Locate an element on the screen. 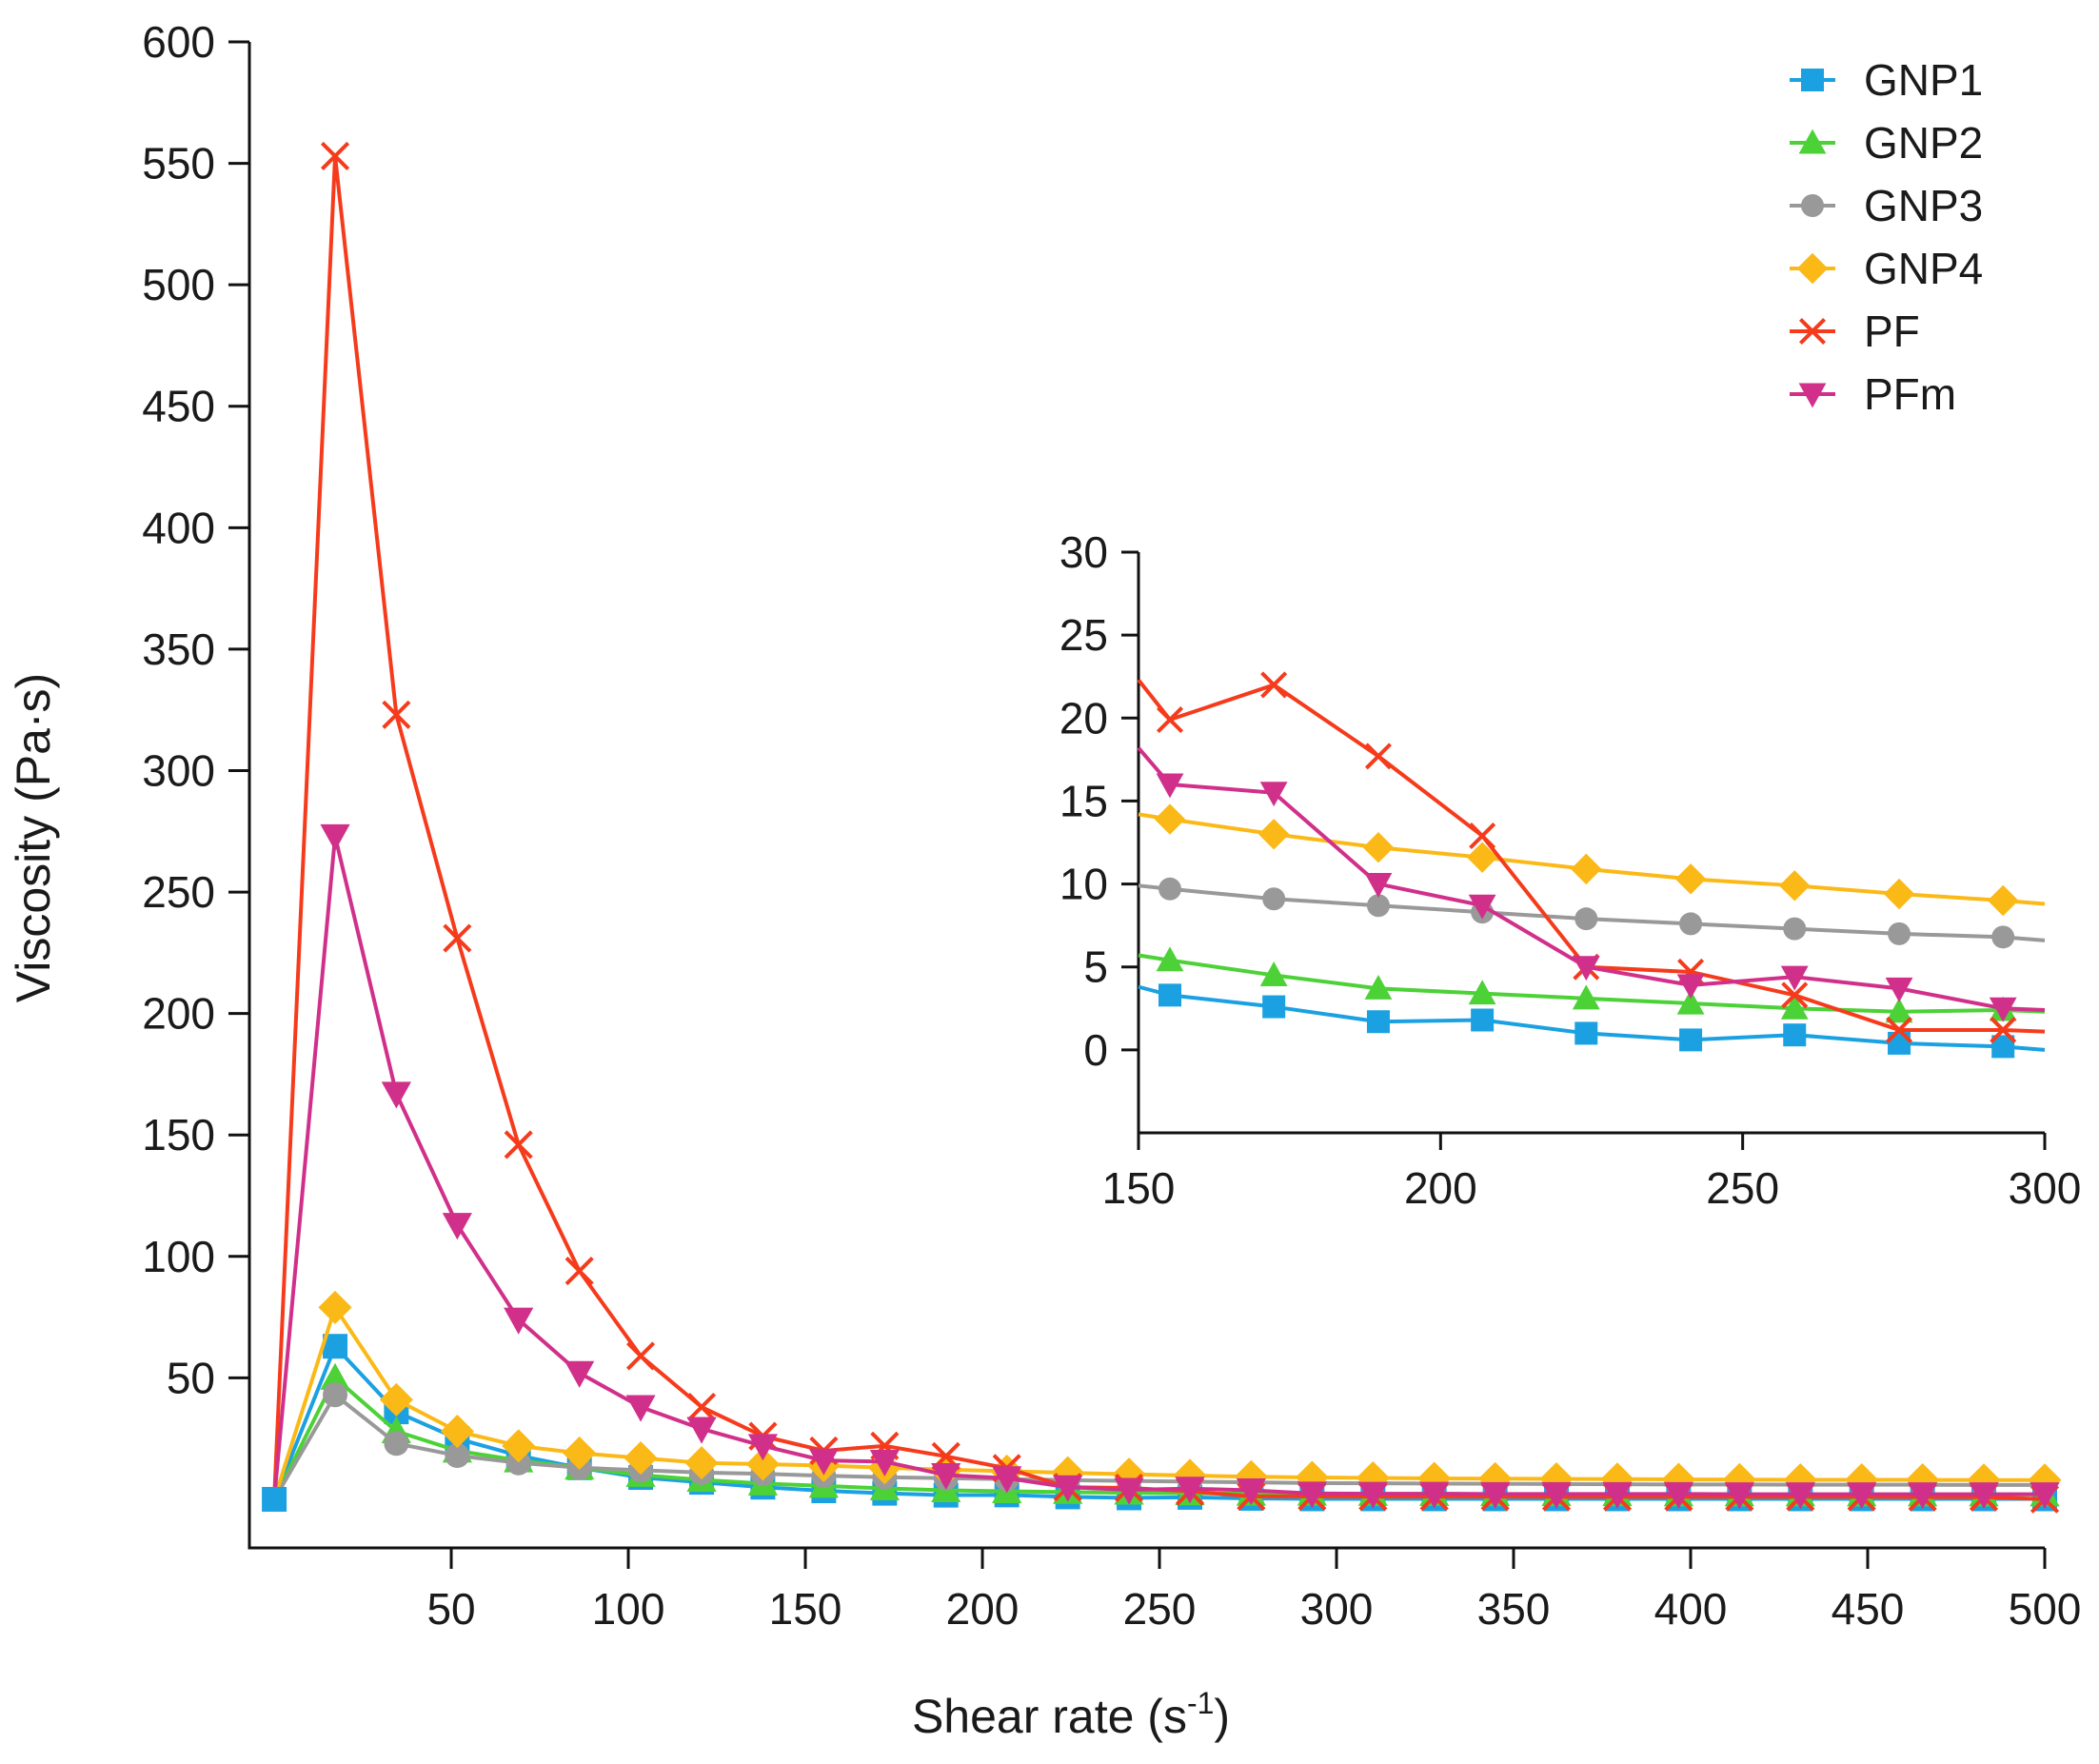 Image resolution: width=2099 pixels, height=1764 pixels. inset-y-tick-label: 30 is located at coordinates (1083, 552).